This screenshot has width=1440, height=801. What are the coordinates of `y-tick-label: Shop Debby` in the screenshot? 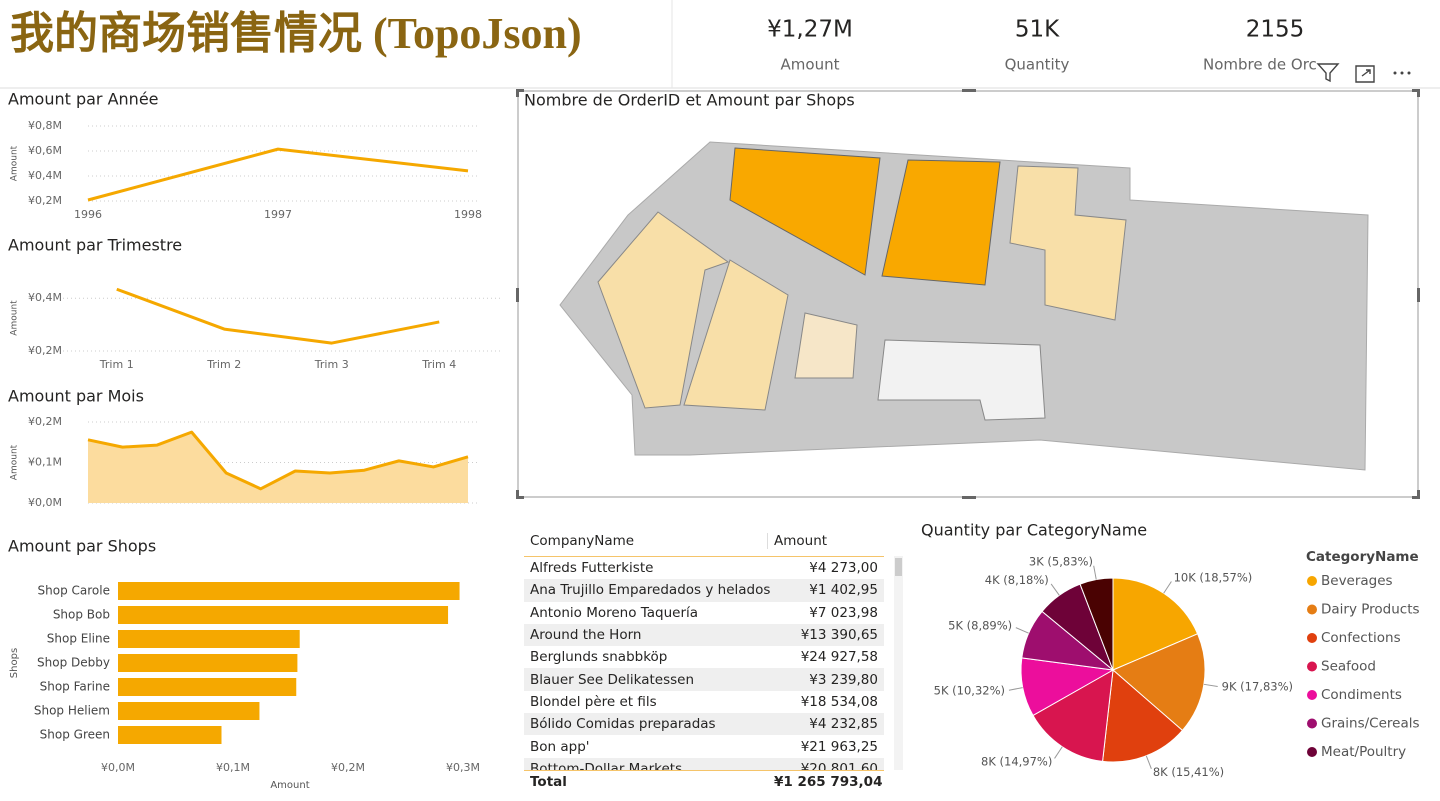 It's located at (73, 663).